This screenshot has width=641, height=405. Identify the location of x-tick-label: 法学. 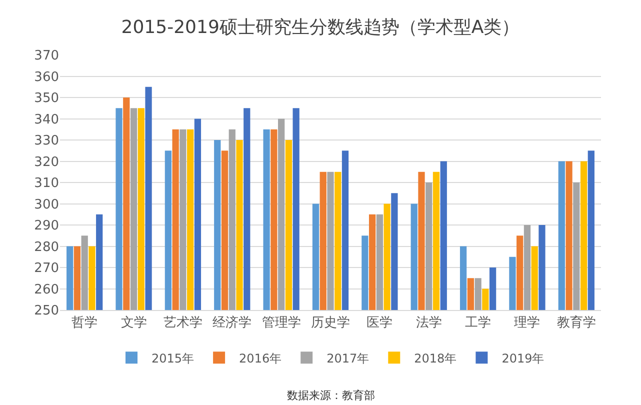
(429, 323).